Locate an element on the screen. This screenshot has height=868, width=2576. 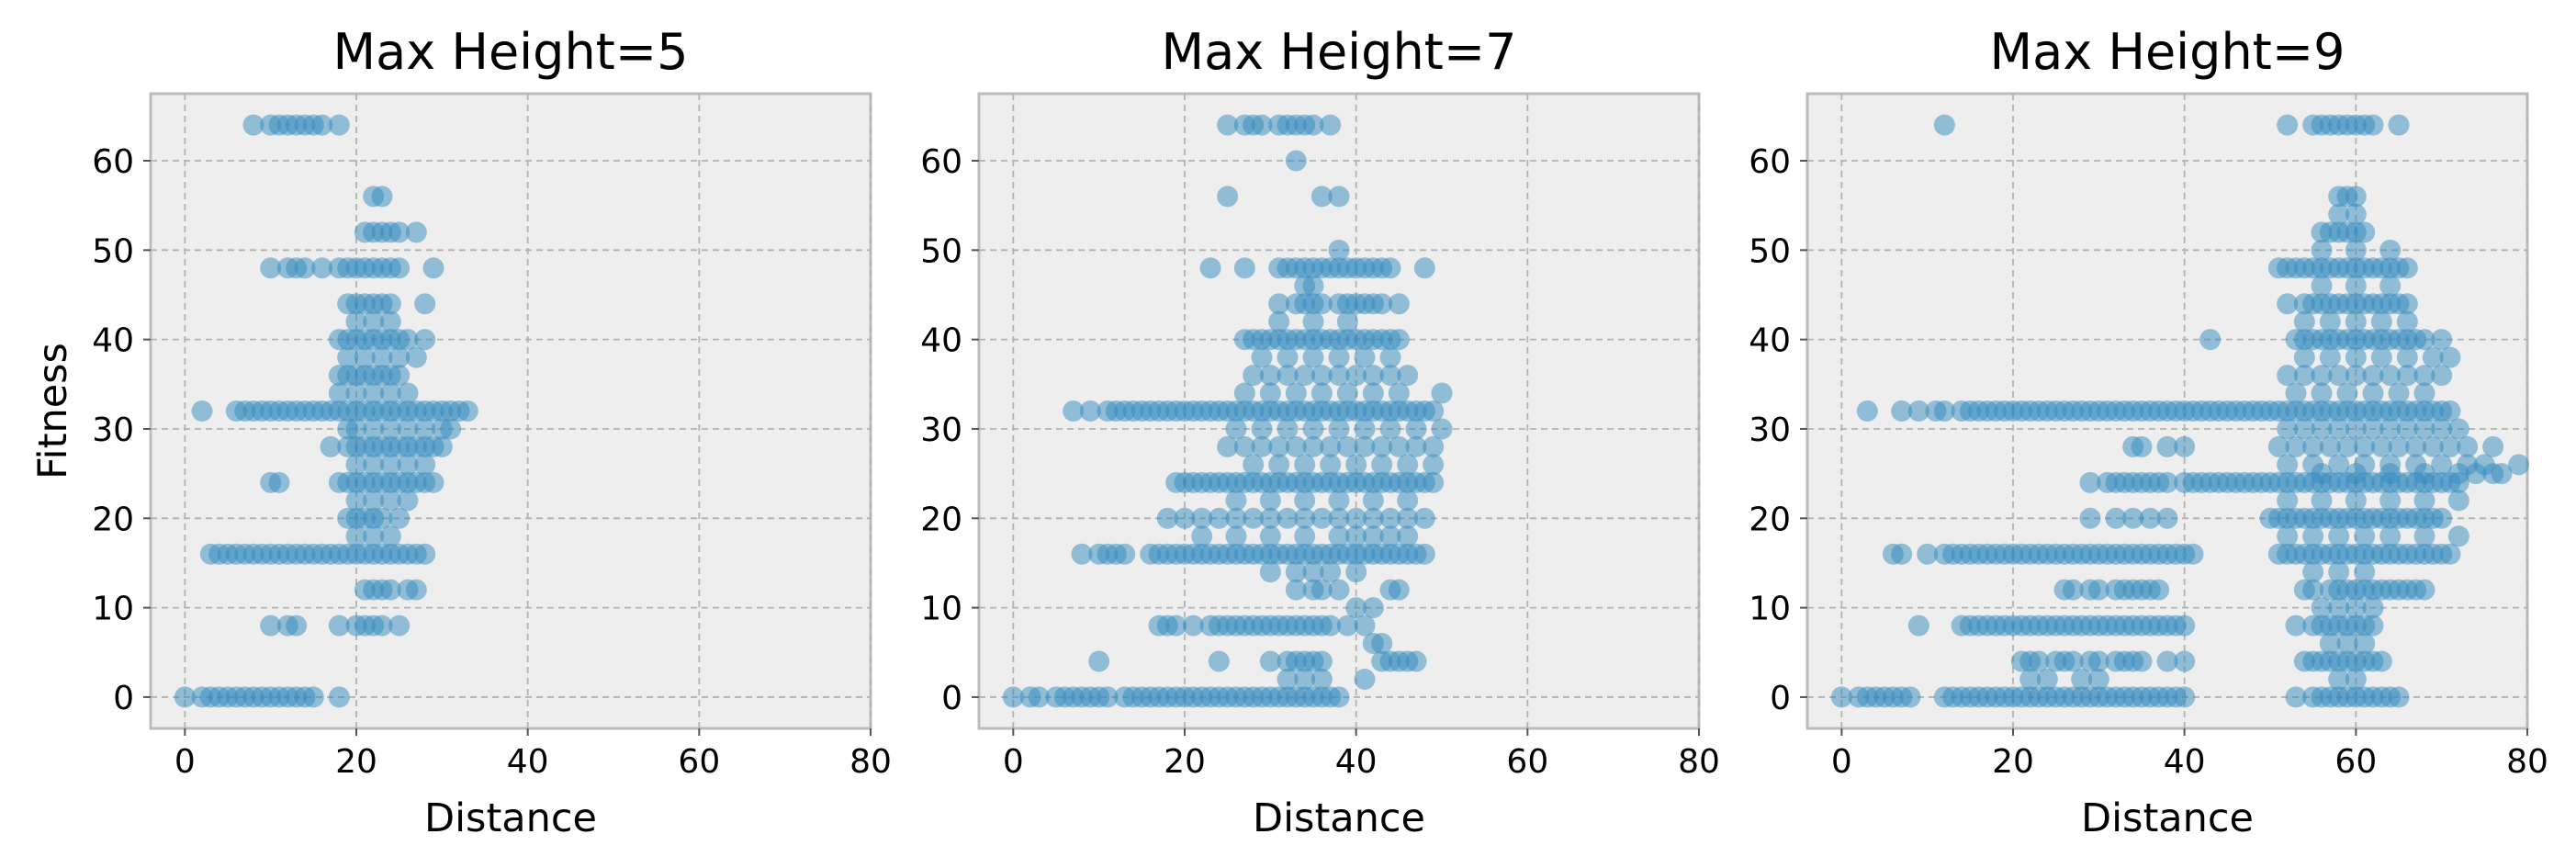
subplot-title: Max Height=7 is located at coordinates (1339, 52).